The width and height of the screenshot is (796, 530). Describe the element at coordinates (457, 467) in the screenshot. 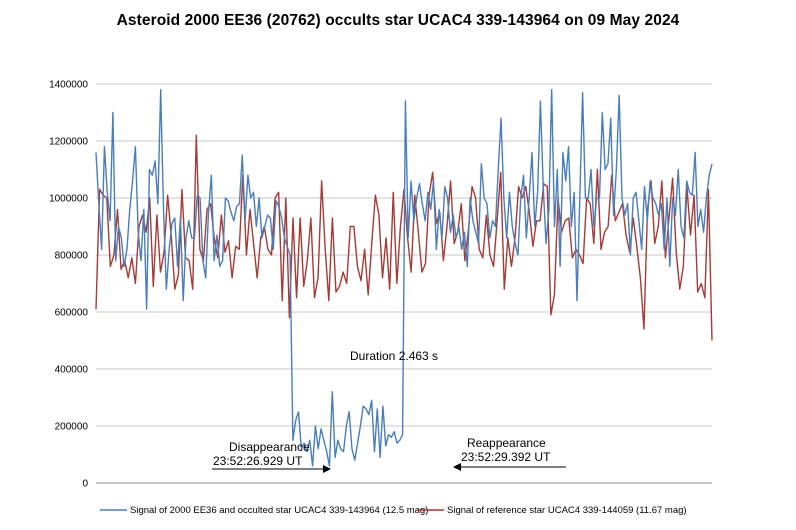

I see `reappearance-arrow-head` at that location.